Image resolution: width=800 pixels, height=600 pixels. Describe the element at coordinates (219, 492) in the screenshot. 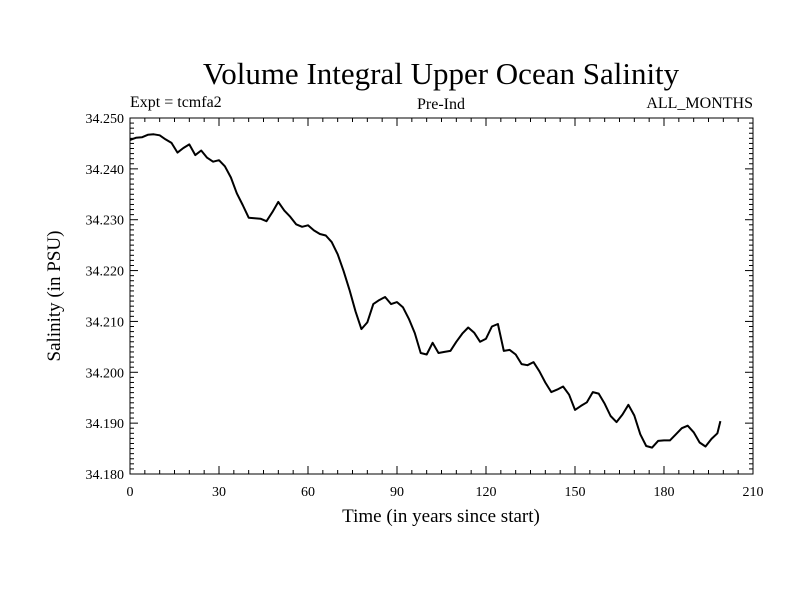

I see `x-tick-label: 30` at that location.